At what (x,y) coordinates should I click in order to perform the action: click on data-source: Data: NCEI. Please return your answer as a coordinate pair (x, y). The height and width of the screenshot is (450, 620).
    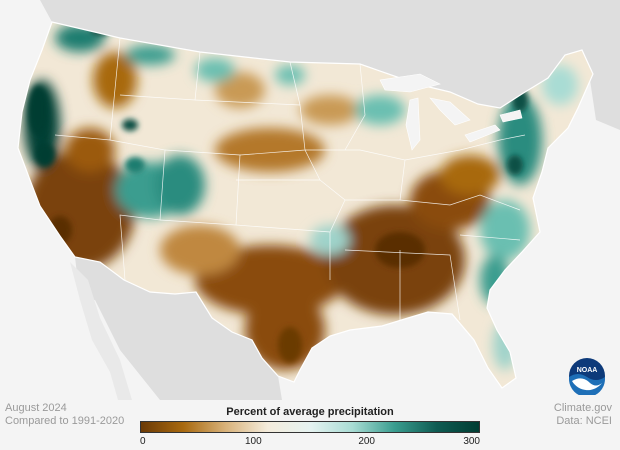
    Looking at the image, I should click on (584, 421).